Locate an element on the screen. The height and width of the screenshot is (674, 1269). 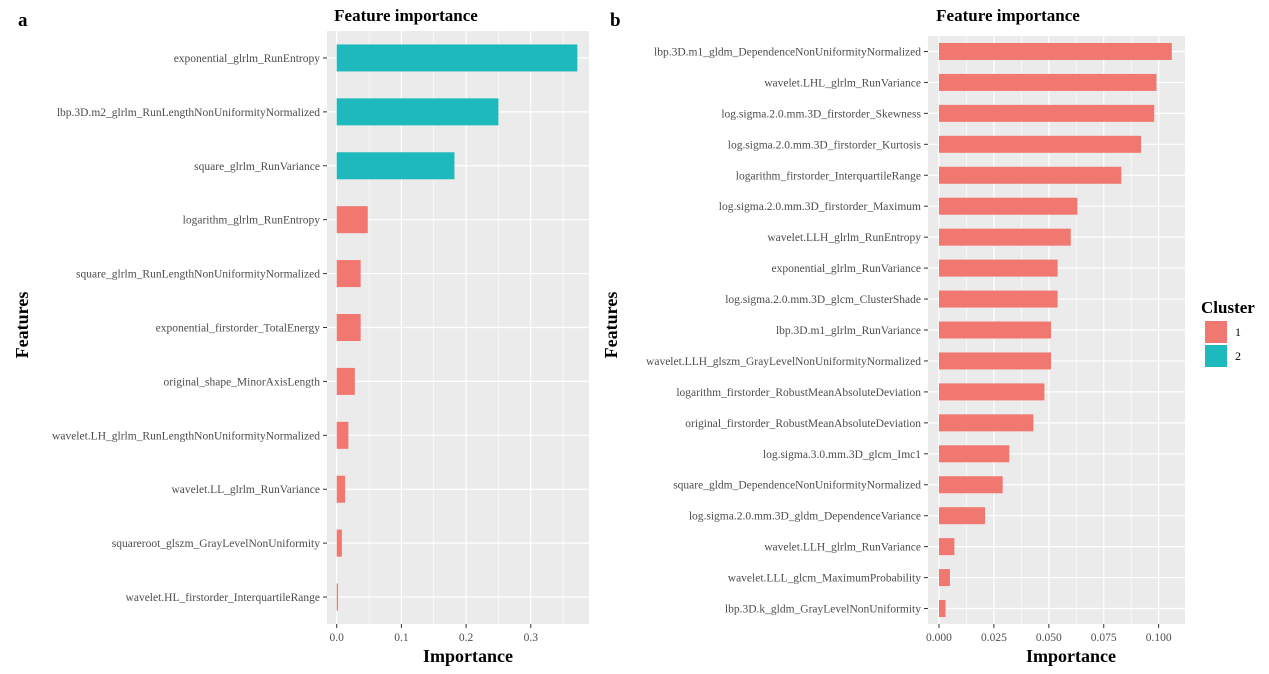
panel-b-y-tick-label: log.sigma.2.0.mm.3D_glcm_ClusterShade is located at coordinates (823, 300).